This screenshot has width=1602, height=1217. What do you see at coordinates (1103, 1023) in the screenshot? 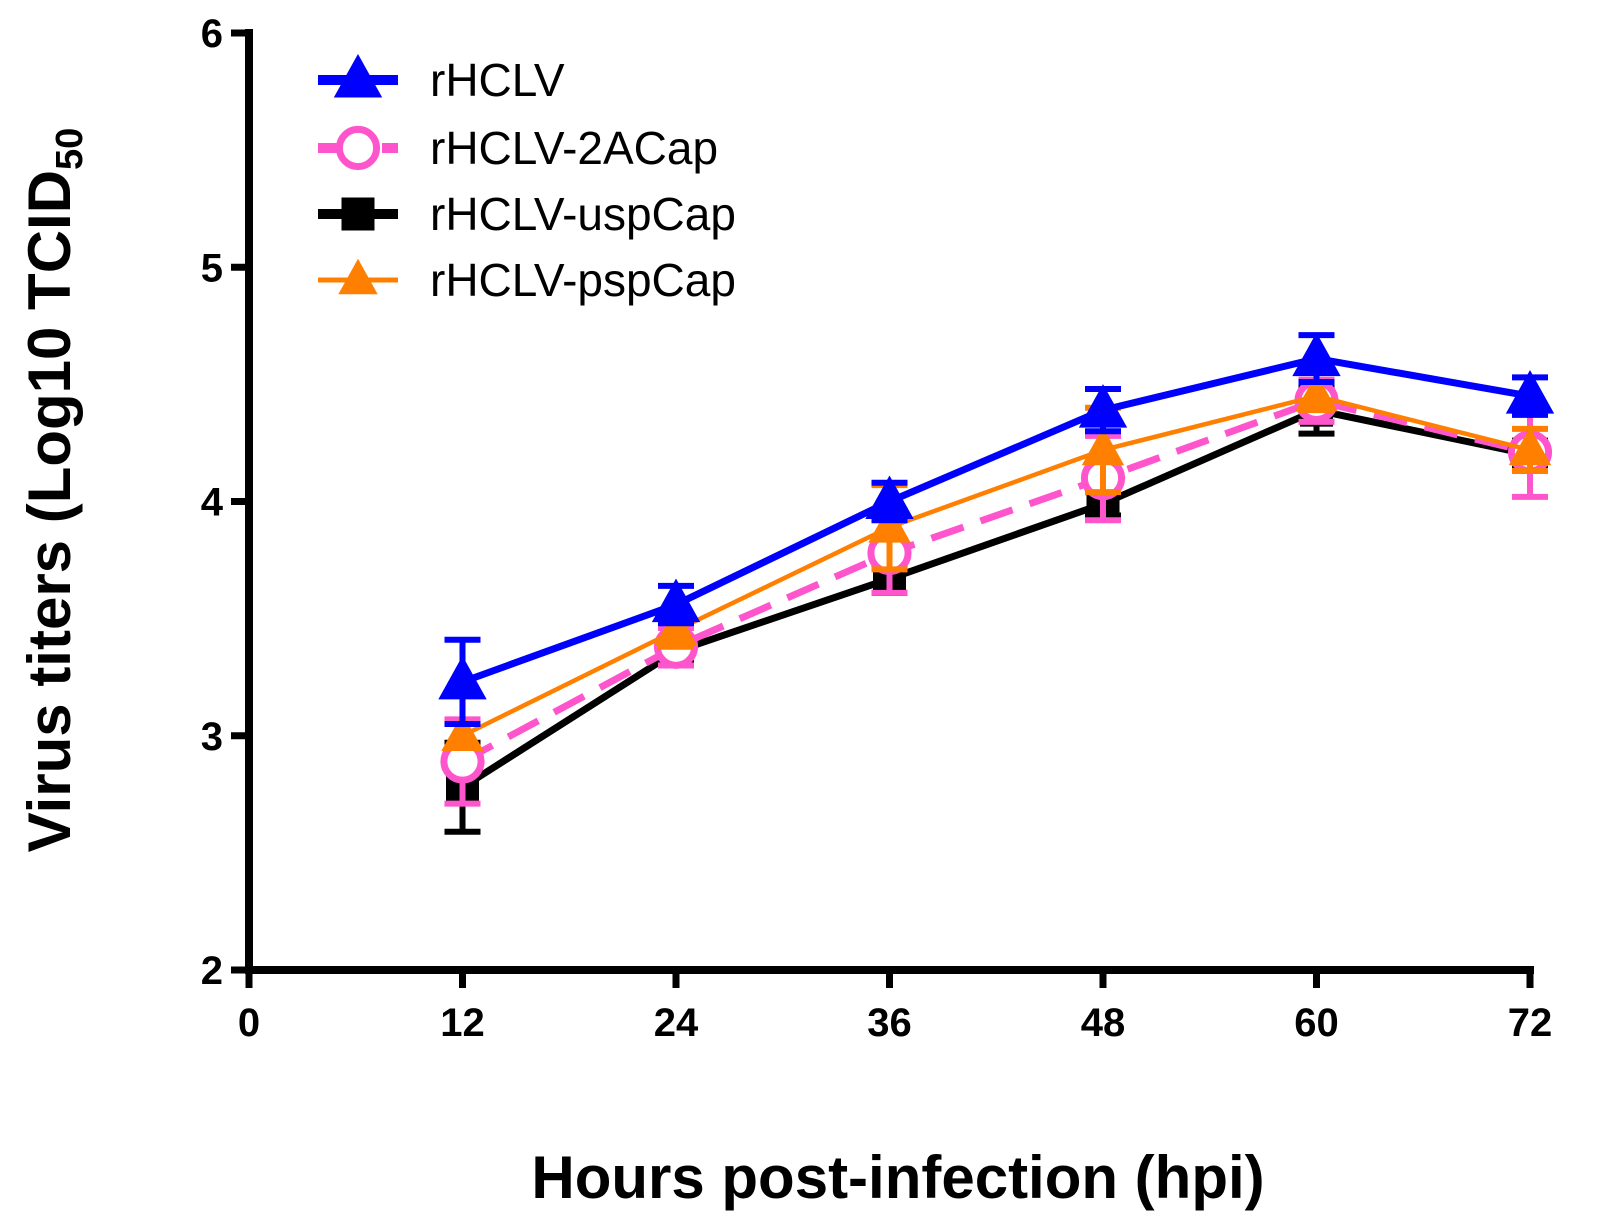
I see `x-tick-label-48: 48` at bounding box center [1103, 1023].